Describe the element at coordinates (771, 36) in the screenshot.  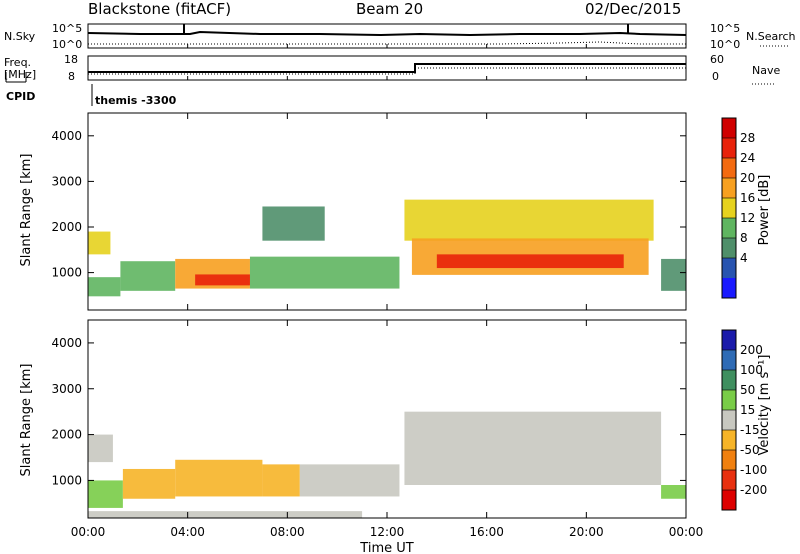
I see `nsearch-label: N.Search` at that location.